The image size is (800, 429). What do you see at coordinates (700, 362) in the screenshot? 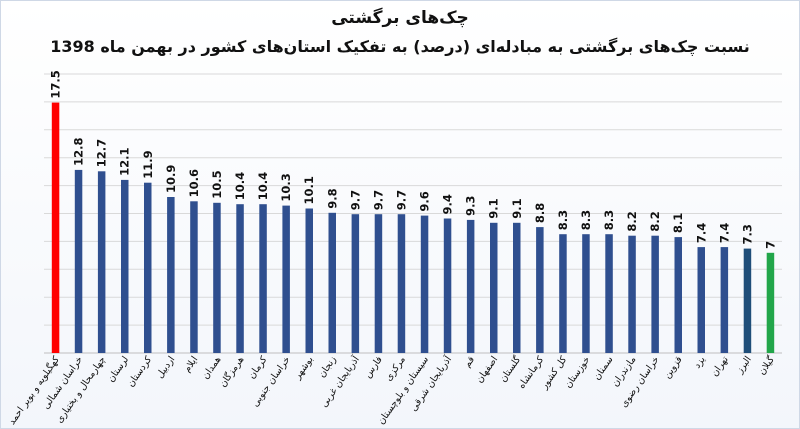
I see `category-label: یزد` at bounding box center [700, 362].